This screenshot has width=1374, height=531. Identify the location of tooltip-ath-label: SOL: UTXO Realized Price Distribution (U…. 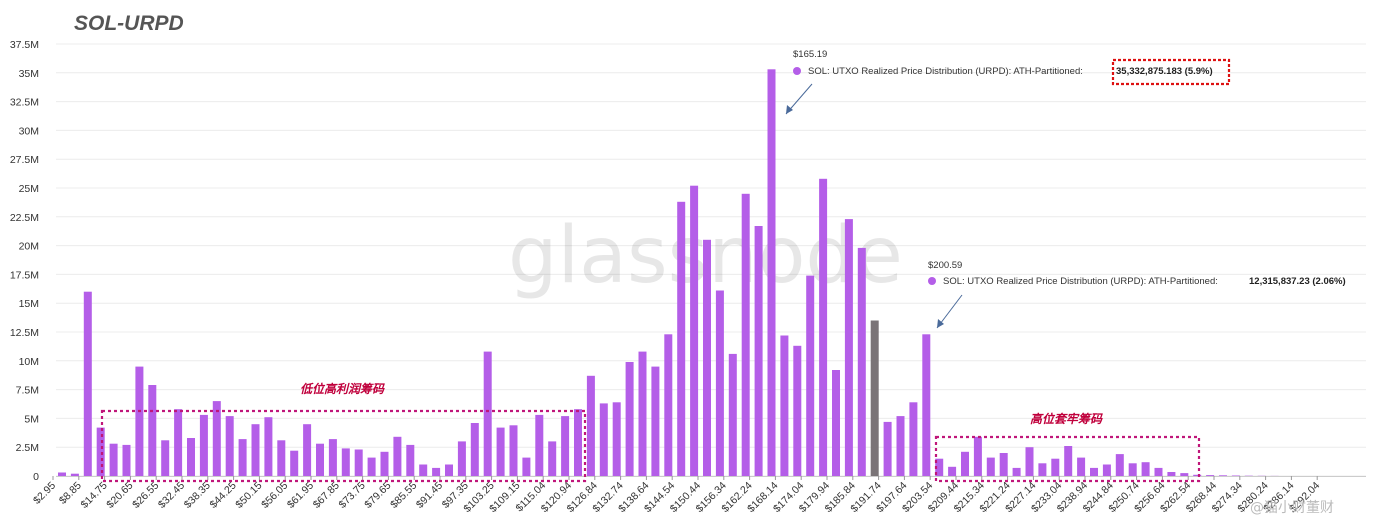
(1080, 281).